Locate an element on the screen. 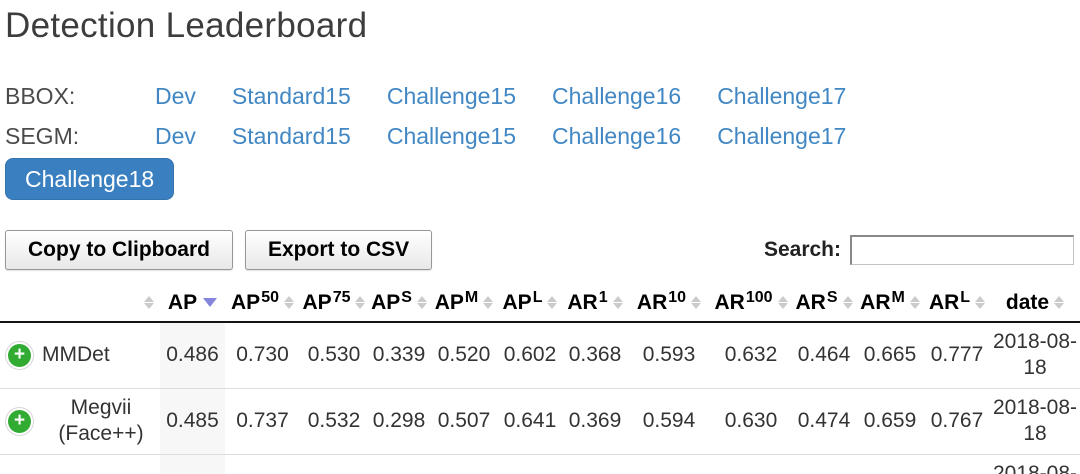  metric-value-cell: 0.767 is located at coordinates (957, 420).